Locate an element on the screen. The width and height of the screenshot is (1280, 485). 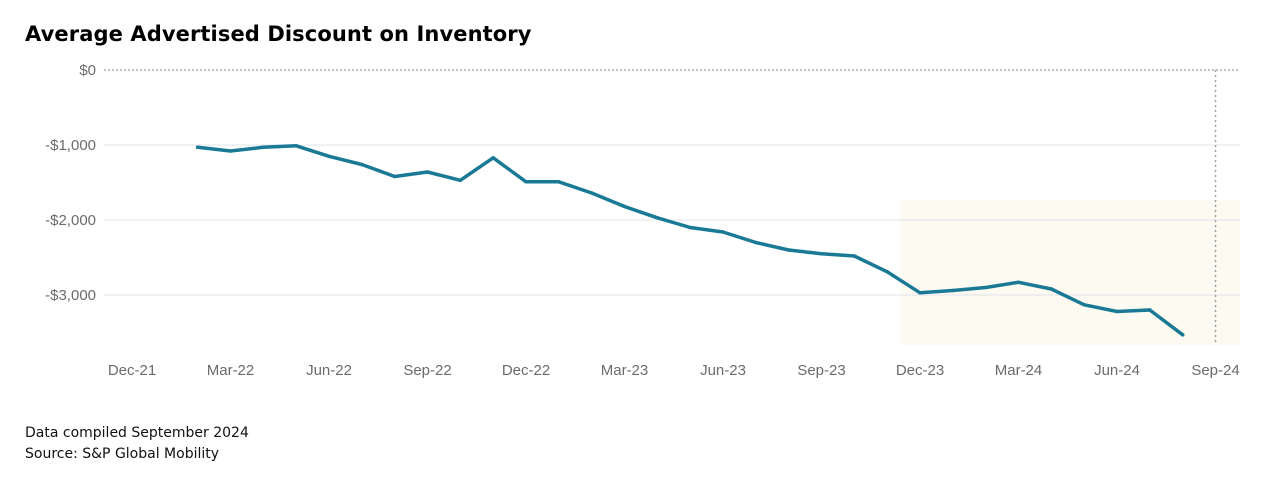
x-tick-label-5: Mar-23 is located at coordinates (625, 370).